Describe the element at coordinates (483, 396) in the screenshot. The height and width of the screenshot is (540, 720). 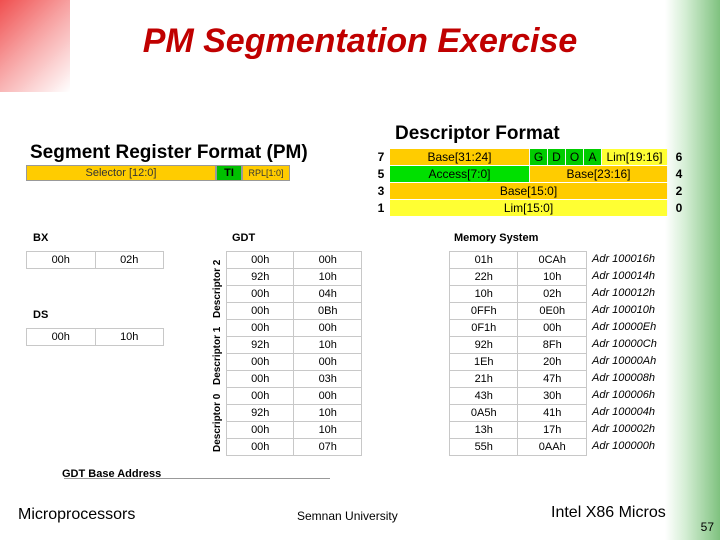
I see `memory-cell: 43h` at that location.